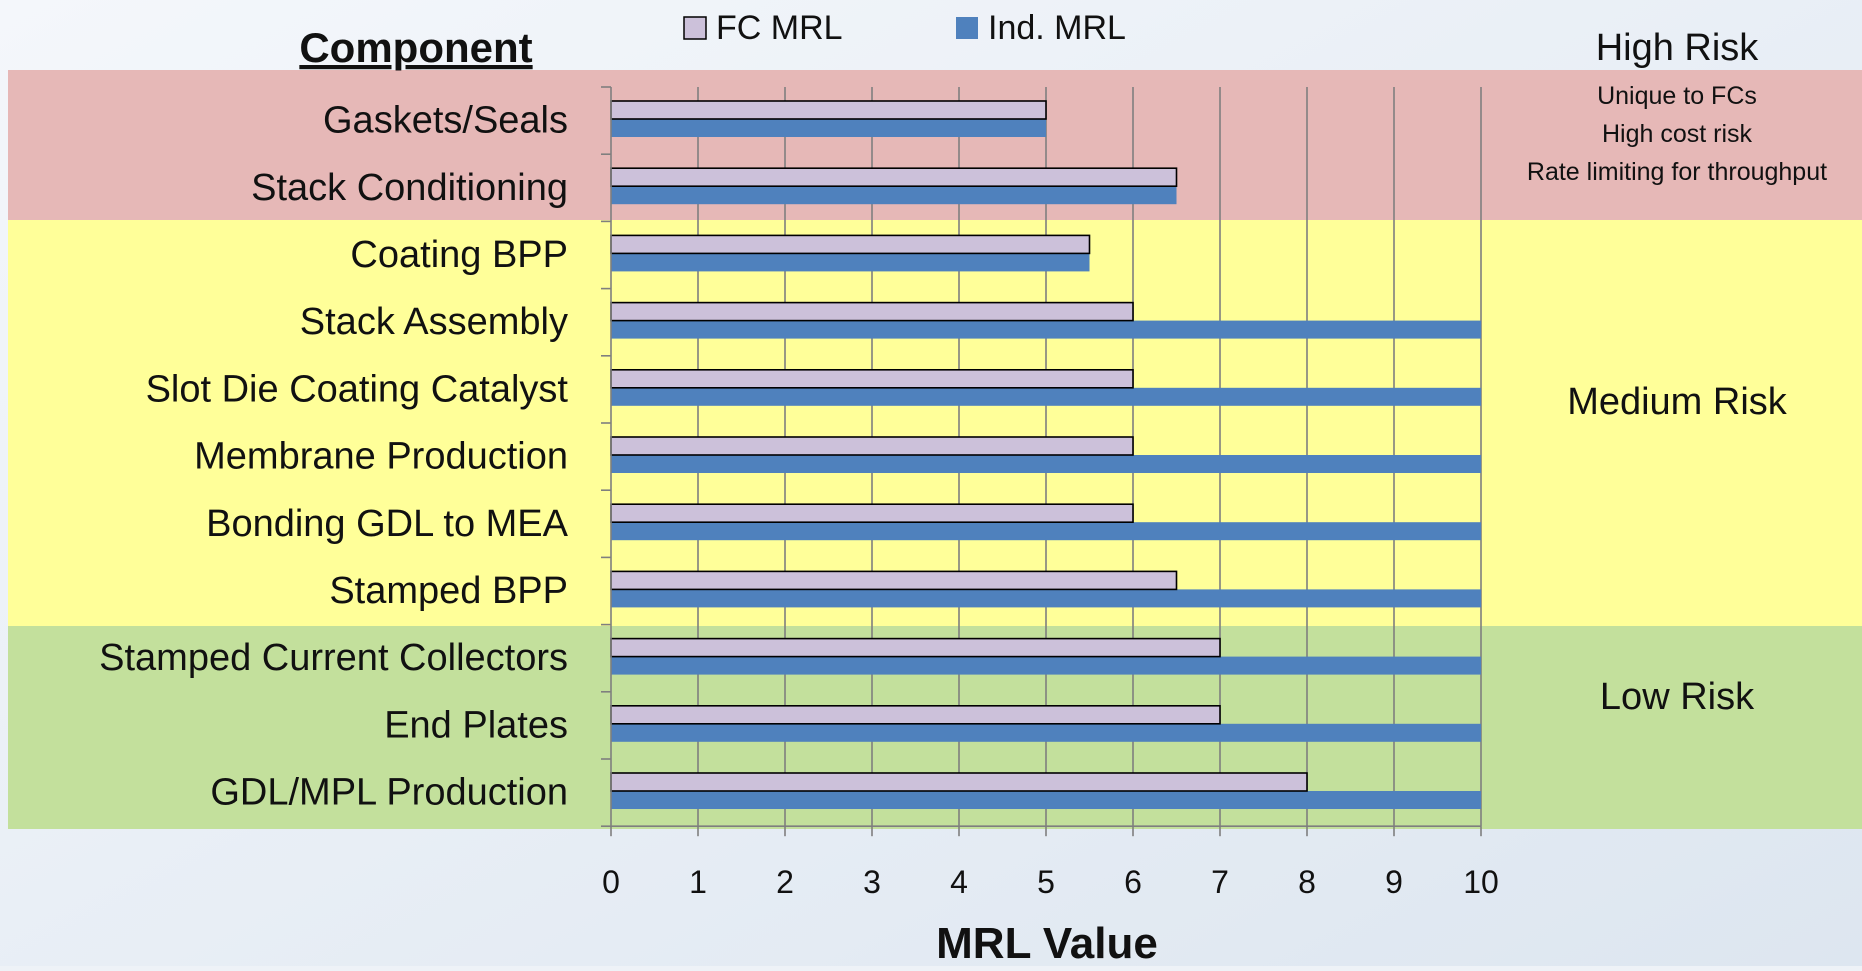  What do you see at coordinates (1394, 882) in the screenshot?
I see `x-tick-label: 9` at bounding box center [1394, 882].